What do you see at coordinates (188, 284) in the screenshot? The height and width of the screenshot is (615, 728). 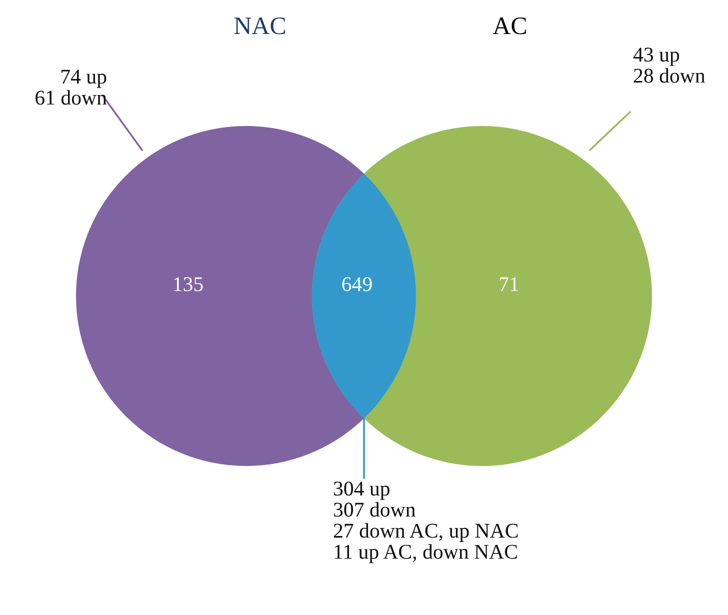 I see `data-label: 135` at bounding box center [188, 284].